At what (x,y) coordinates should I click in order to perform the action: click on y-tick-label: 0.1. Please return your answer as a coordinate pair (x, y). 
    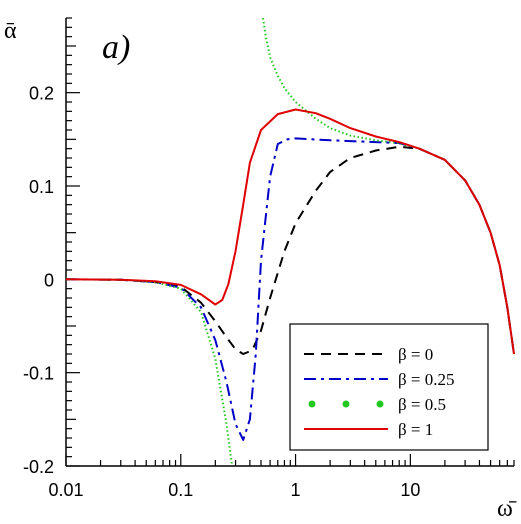
    Looking at the image, I should click on (41, 187).